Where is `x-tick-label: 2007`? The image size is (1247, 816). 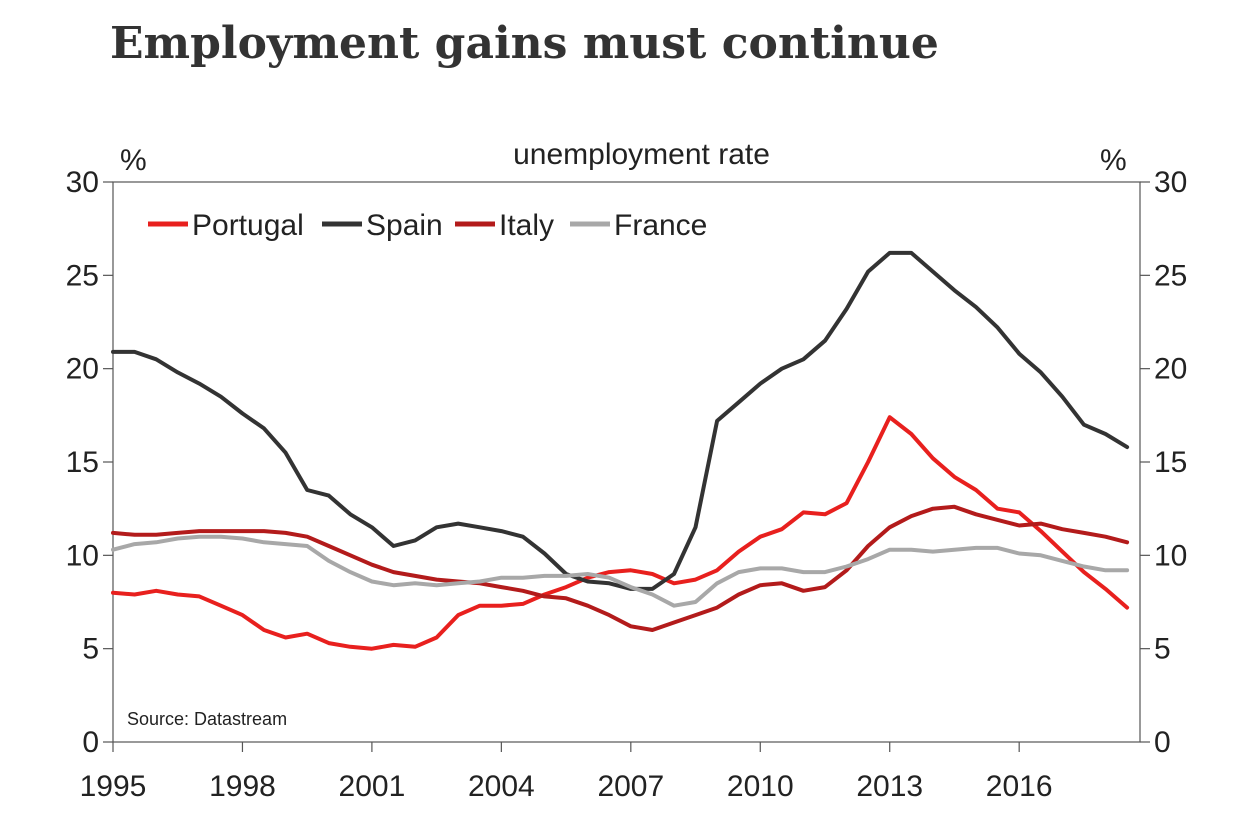 x-tick-label: 2007 is located at coordinates (630, 786).